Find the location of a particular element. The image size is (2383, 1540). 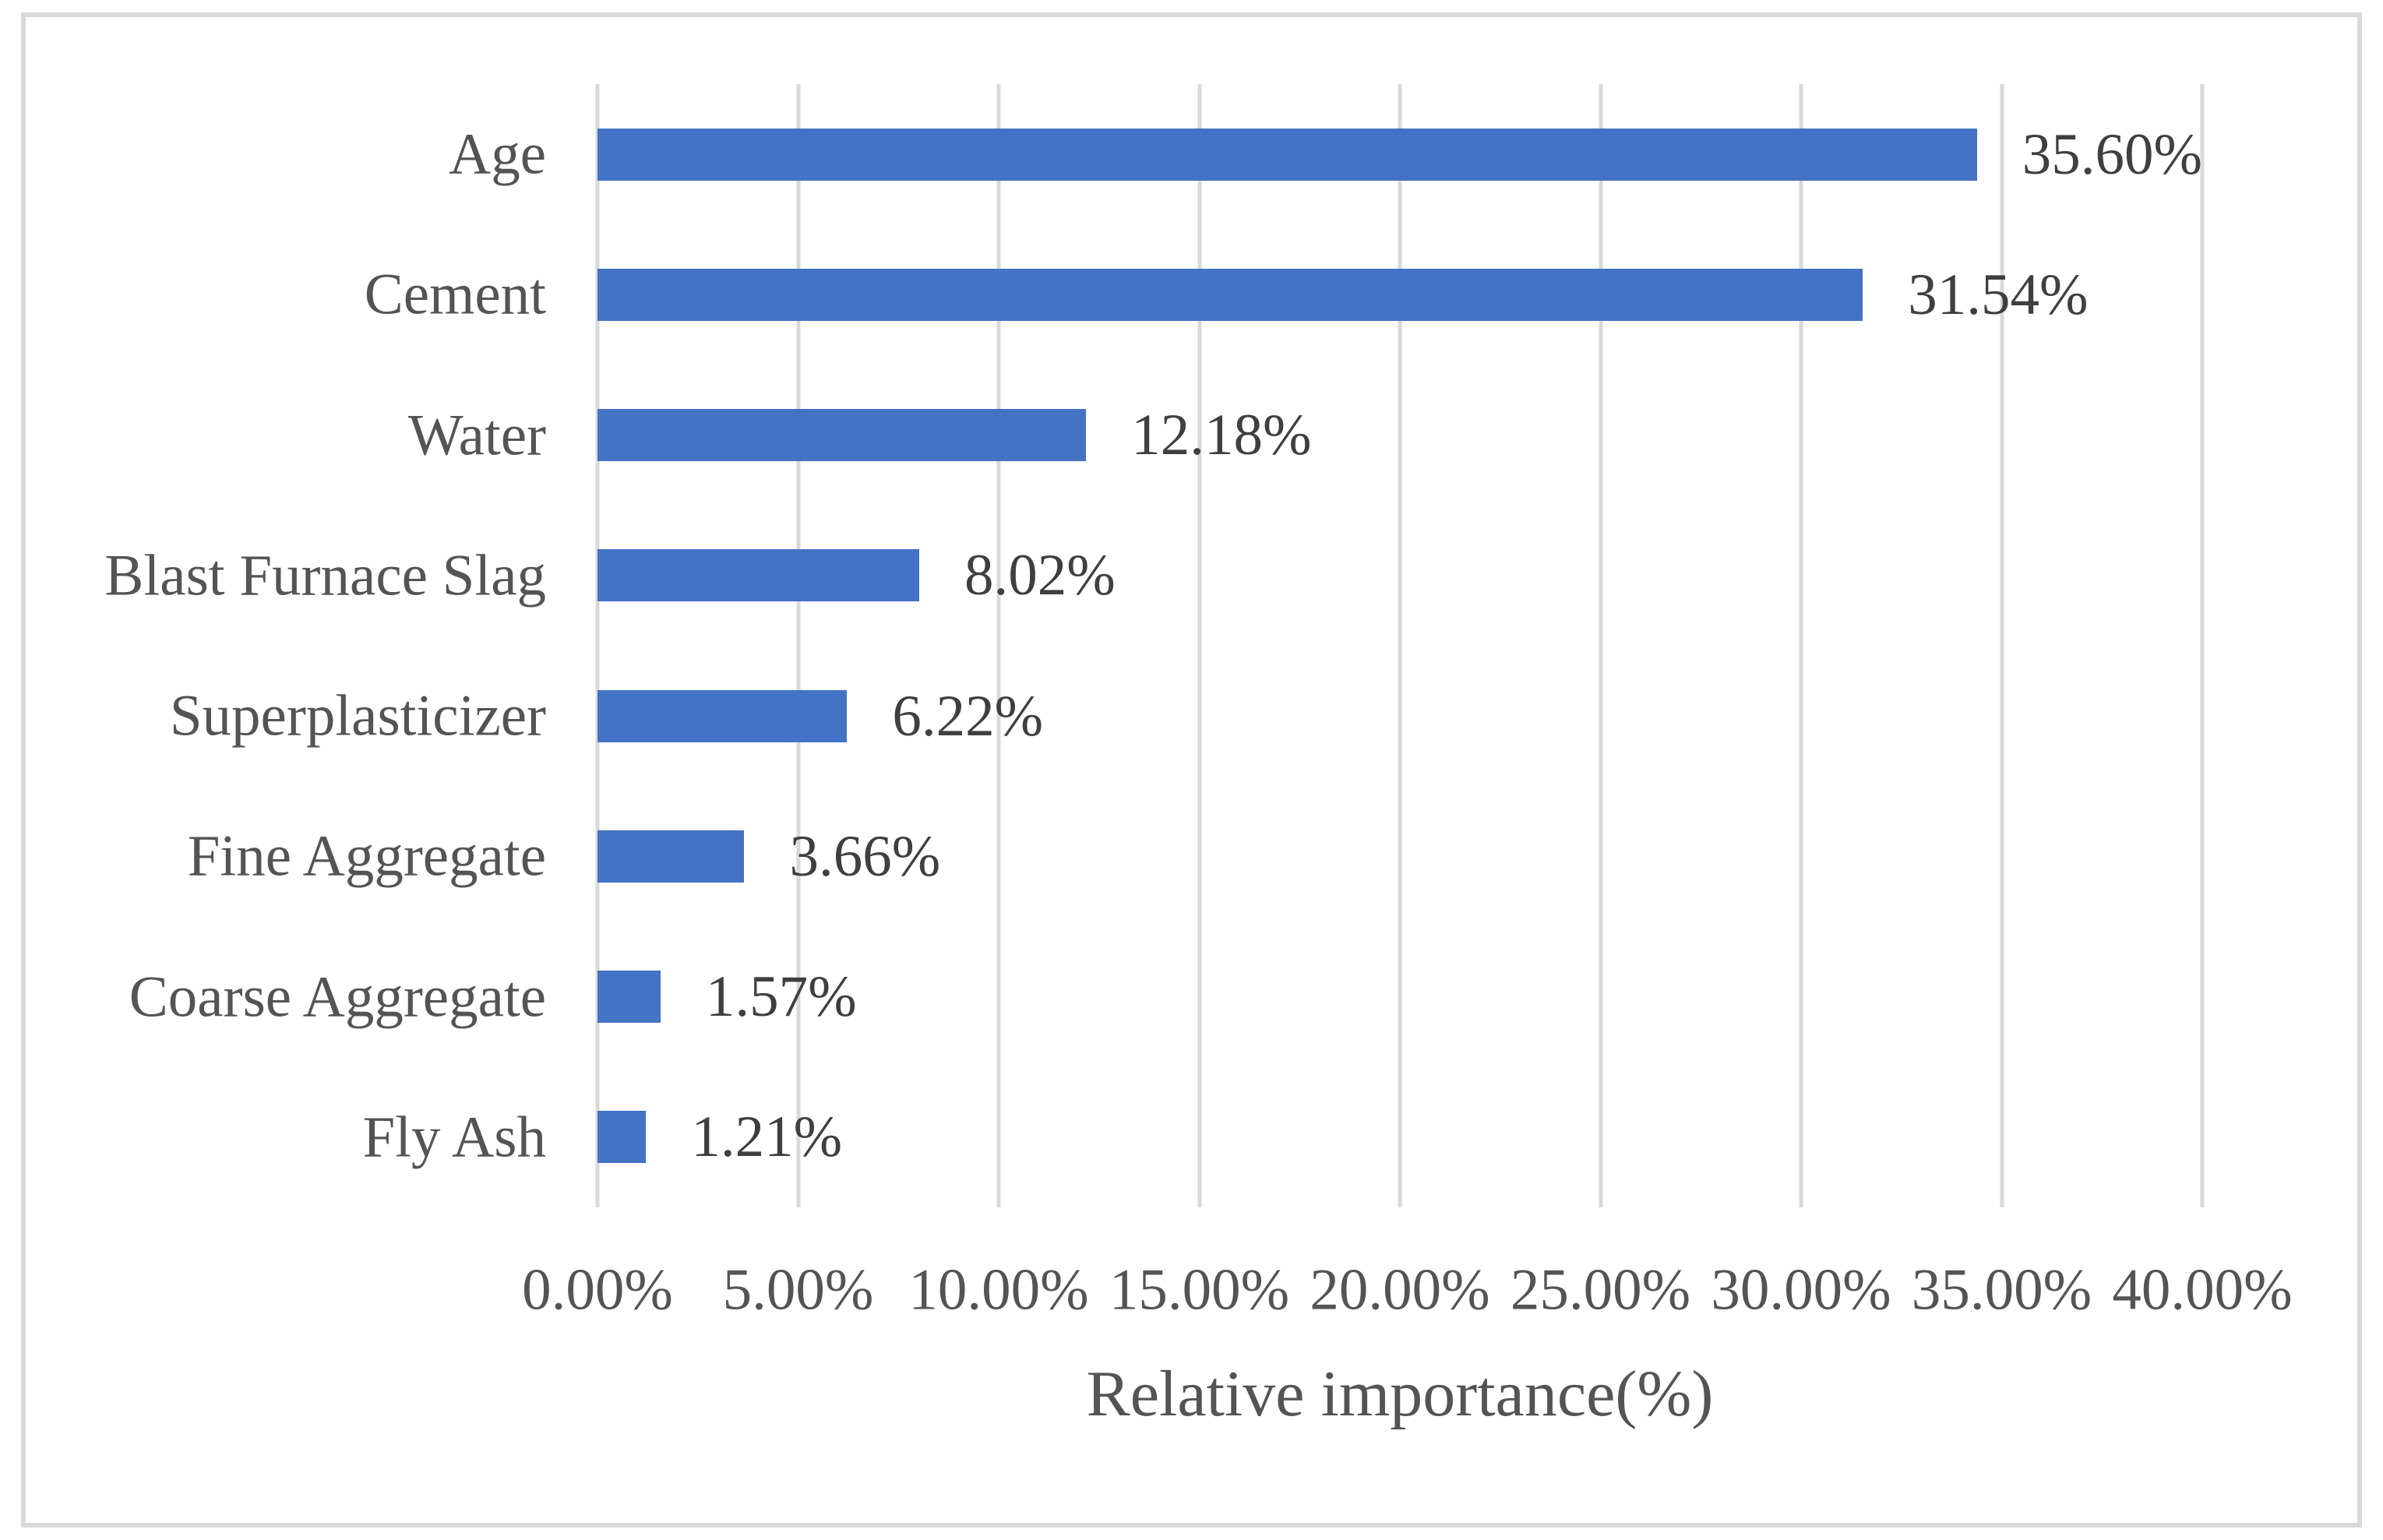

category-label: Age is located at coordinates (497, 154).